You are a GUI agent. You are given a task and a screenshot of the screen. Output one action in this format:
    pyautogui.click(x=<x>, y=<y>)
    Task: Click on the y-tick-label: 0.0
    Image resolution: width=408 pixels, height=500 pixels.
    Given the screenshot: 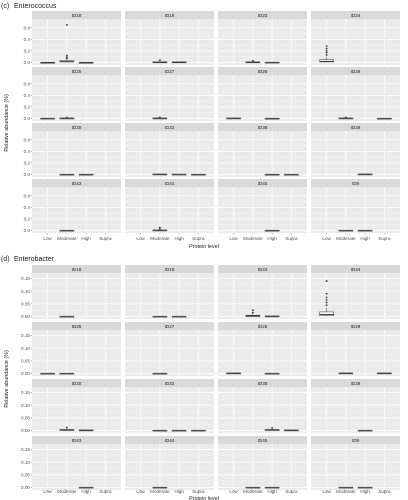 What is the action you would take?
    pyautogui.click(x=27, y=230)
    